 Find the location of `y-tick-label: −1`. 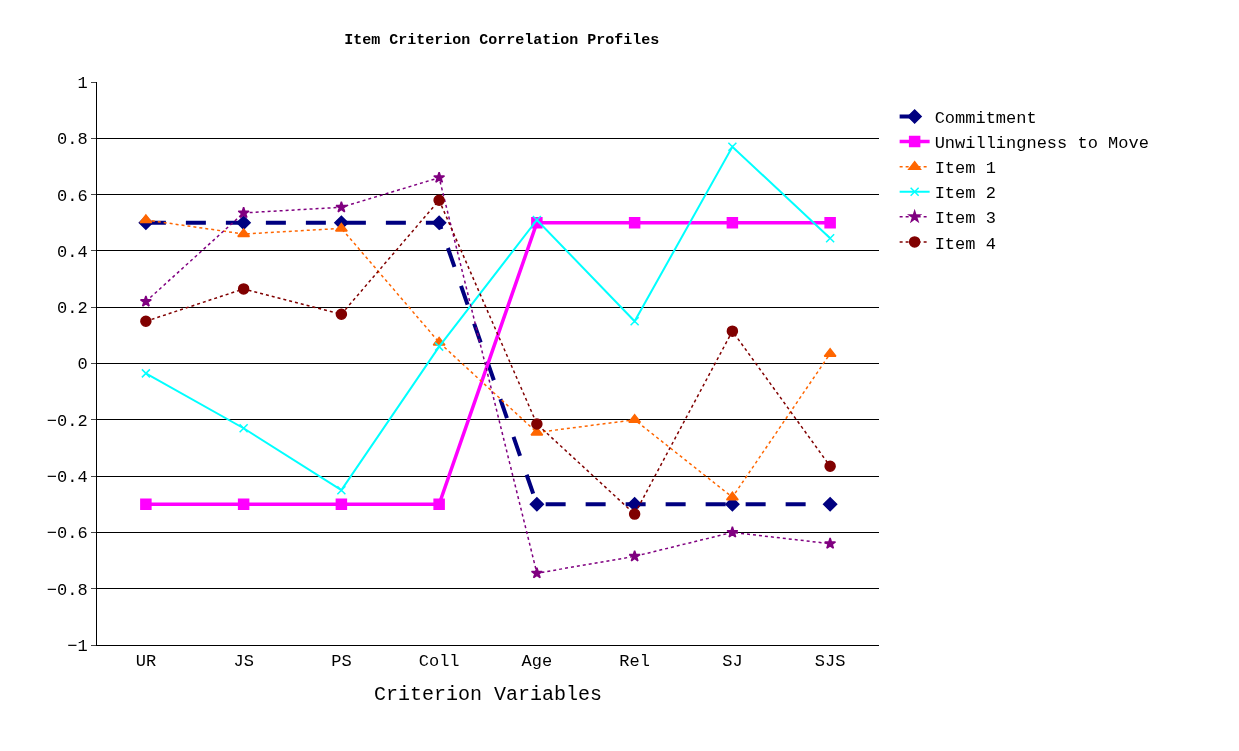

y-tick-label: −1 is located at coordinates (77, 646).